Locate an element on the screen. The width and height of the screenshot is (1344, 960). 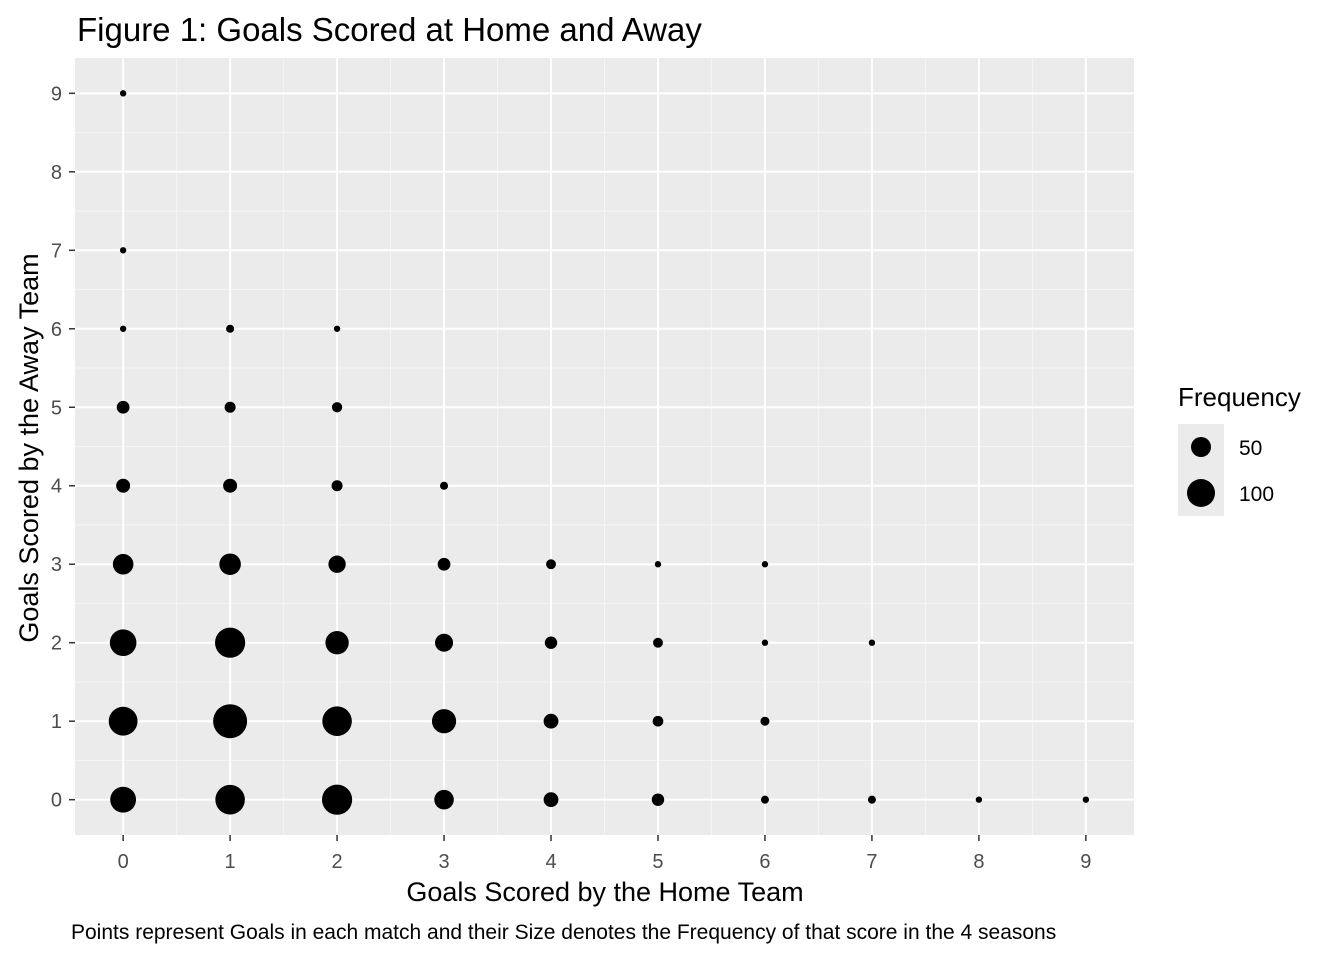
legend-keys is located at coordinates (1201, 470).